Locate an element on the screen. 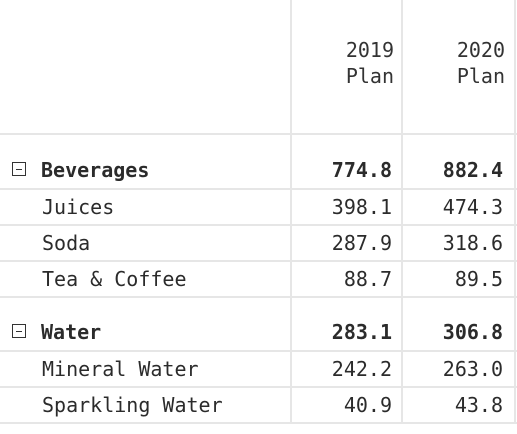 Image resolution: width=517 pixels, height=434 pixels. value-cell: 43.8 is located at coordinates (478, 405).